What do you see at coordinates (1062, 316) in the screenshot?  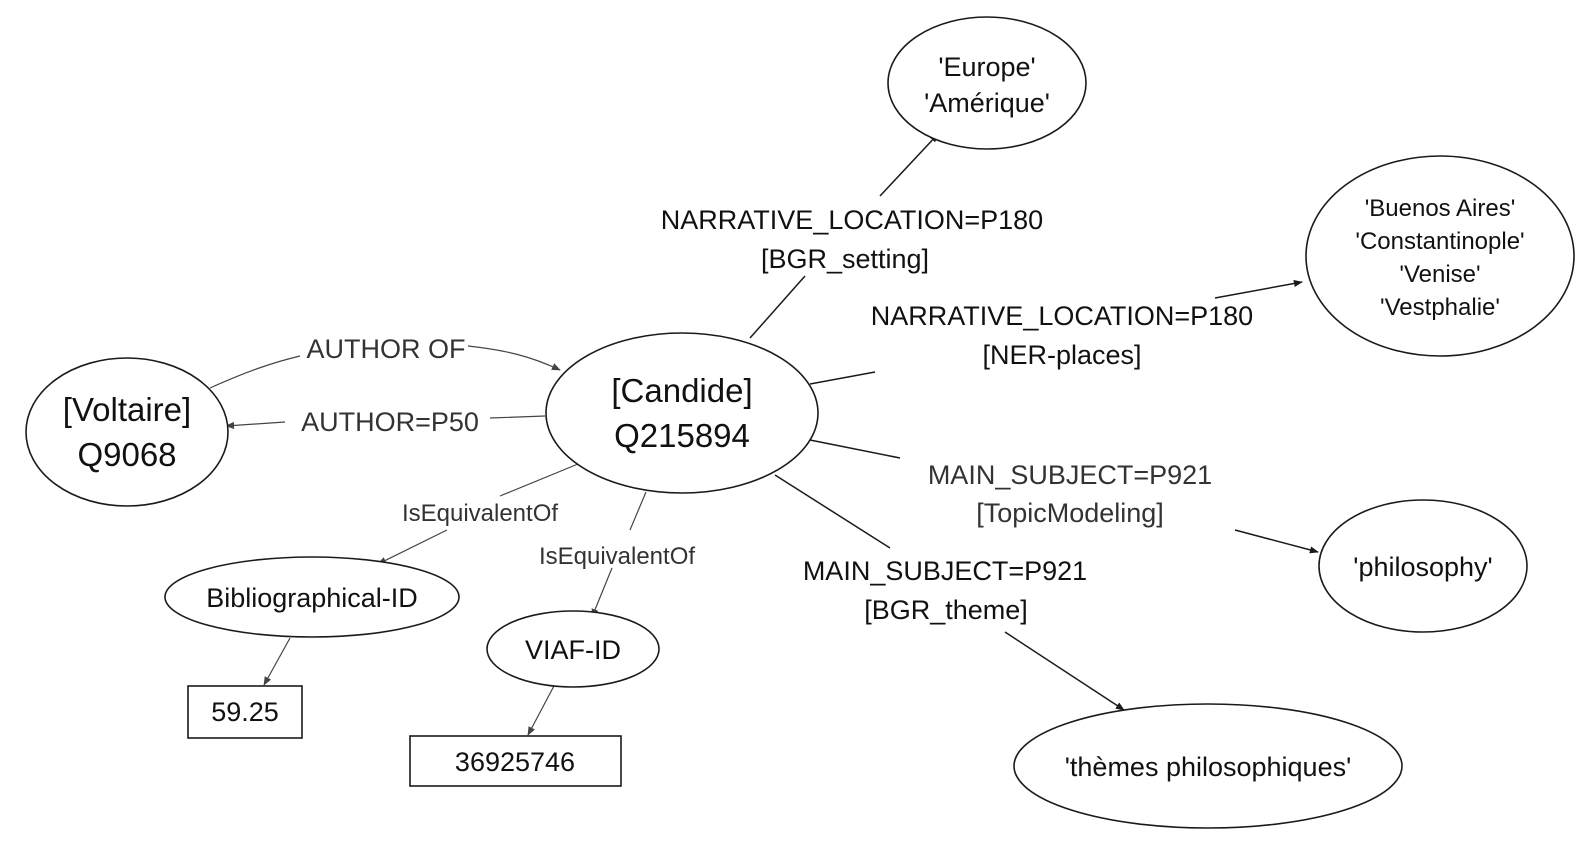 I see `edge-label-narrative-ner-1: NARRATIVE_LOCATION=P180` at bounding box center [1062, 316].